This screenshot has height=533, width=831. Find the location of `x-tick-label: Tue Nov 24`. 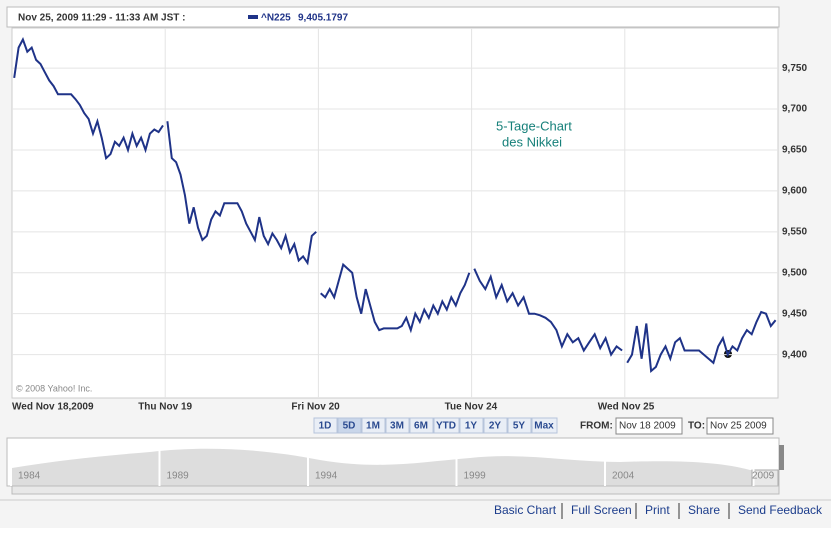

x-tick-label: Tue Nov 24 is located at coordinates (471, 407).